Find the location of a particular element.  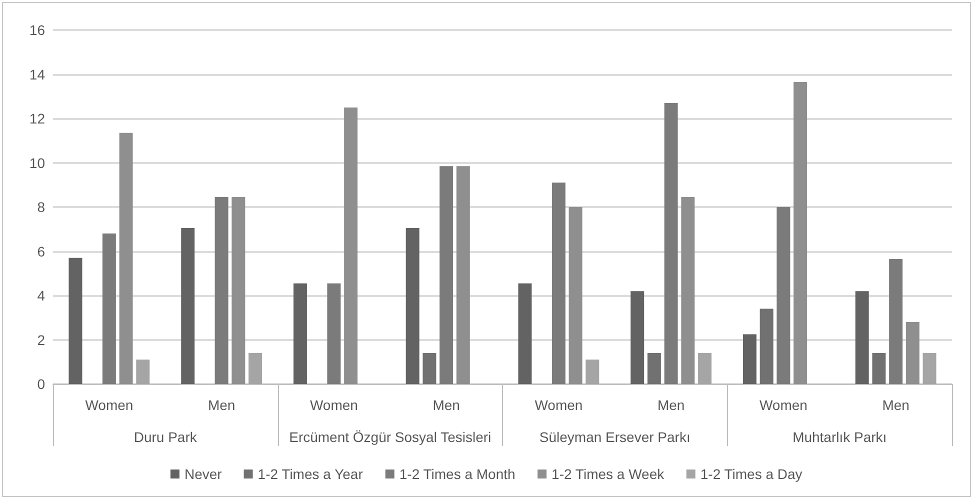

y-tick-label: 4 is located at coordinates (41, 296).